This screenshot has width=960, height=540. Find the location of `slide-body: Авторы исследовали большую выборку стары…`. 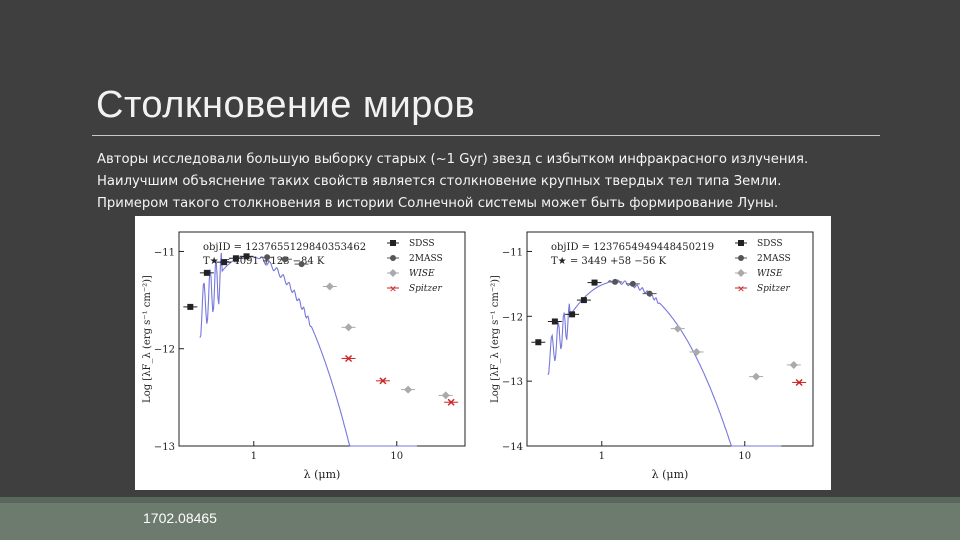

slide-body: Авторы исследовали большую выборку стары… is located at coordinates (497, 182).